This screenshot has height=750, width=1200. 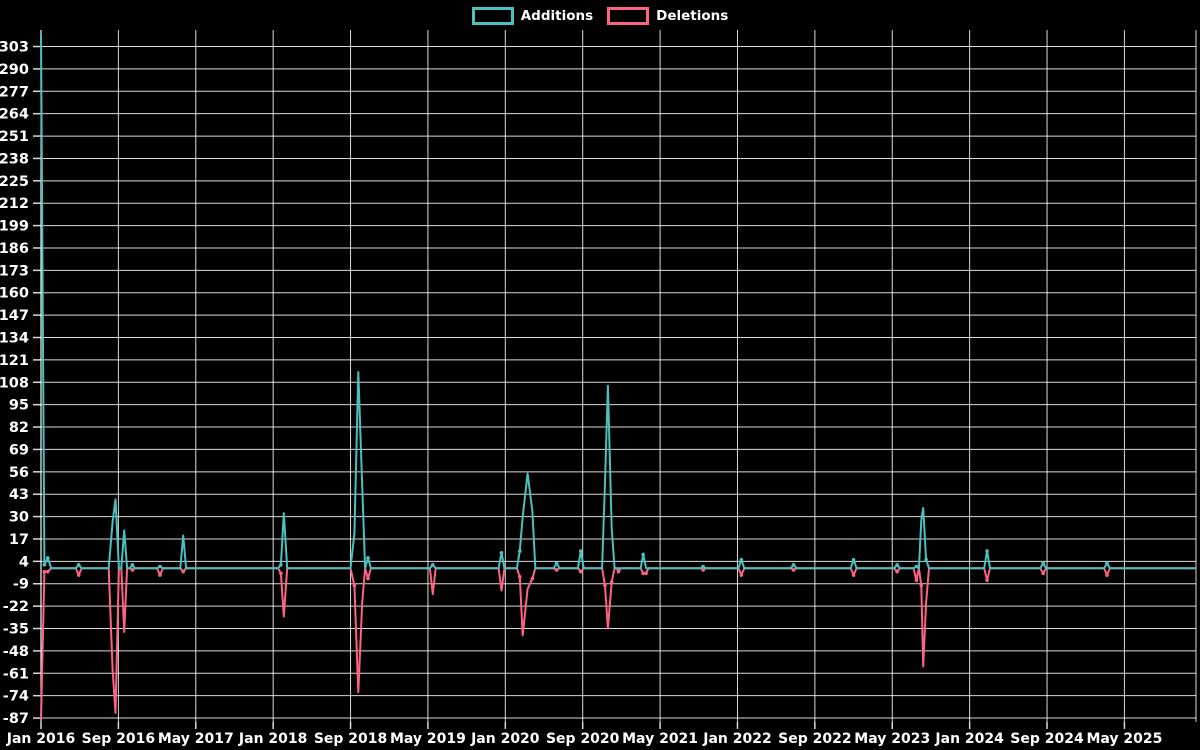 What do you see at coordinates (16, 652) in the screenshot?
I see `y-tick-label: -48` at bounding box center [16, 652].